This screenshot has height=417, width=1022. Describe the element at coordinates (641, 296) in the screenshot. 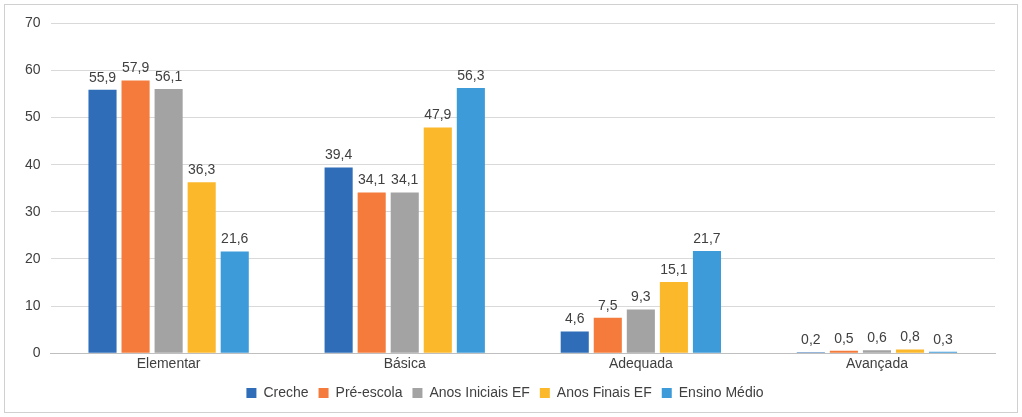

I see `data-label: 9,3` at that location.